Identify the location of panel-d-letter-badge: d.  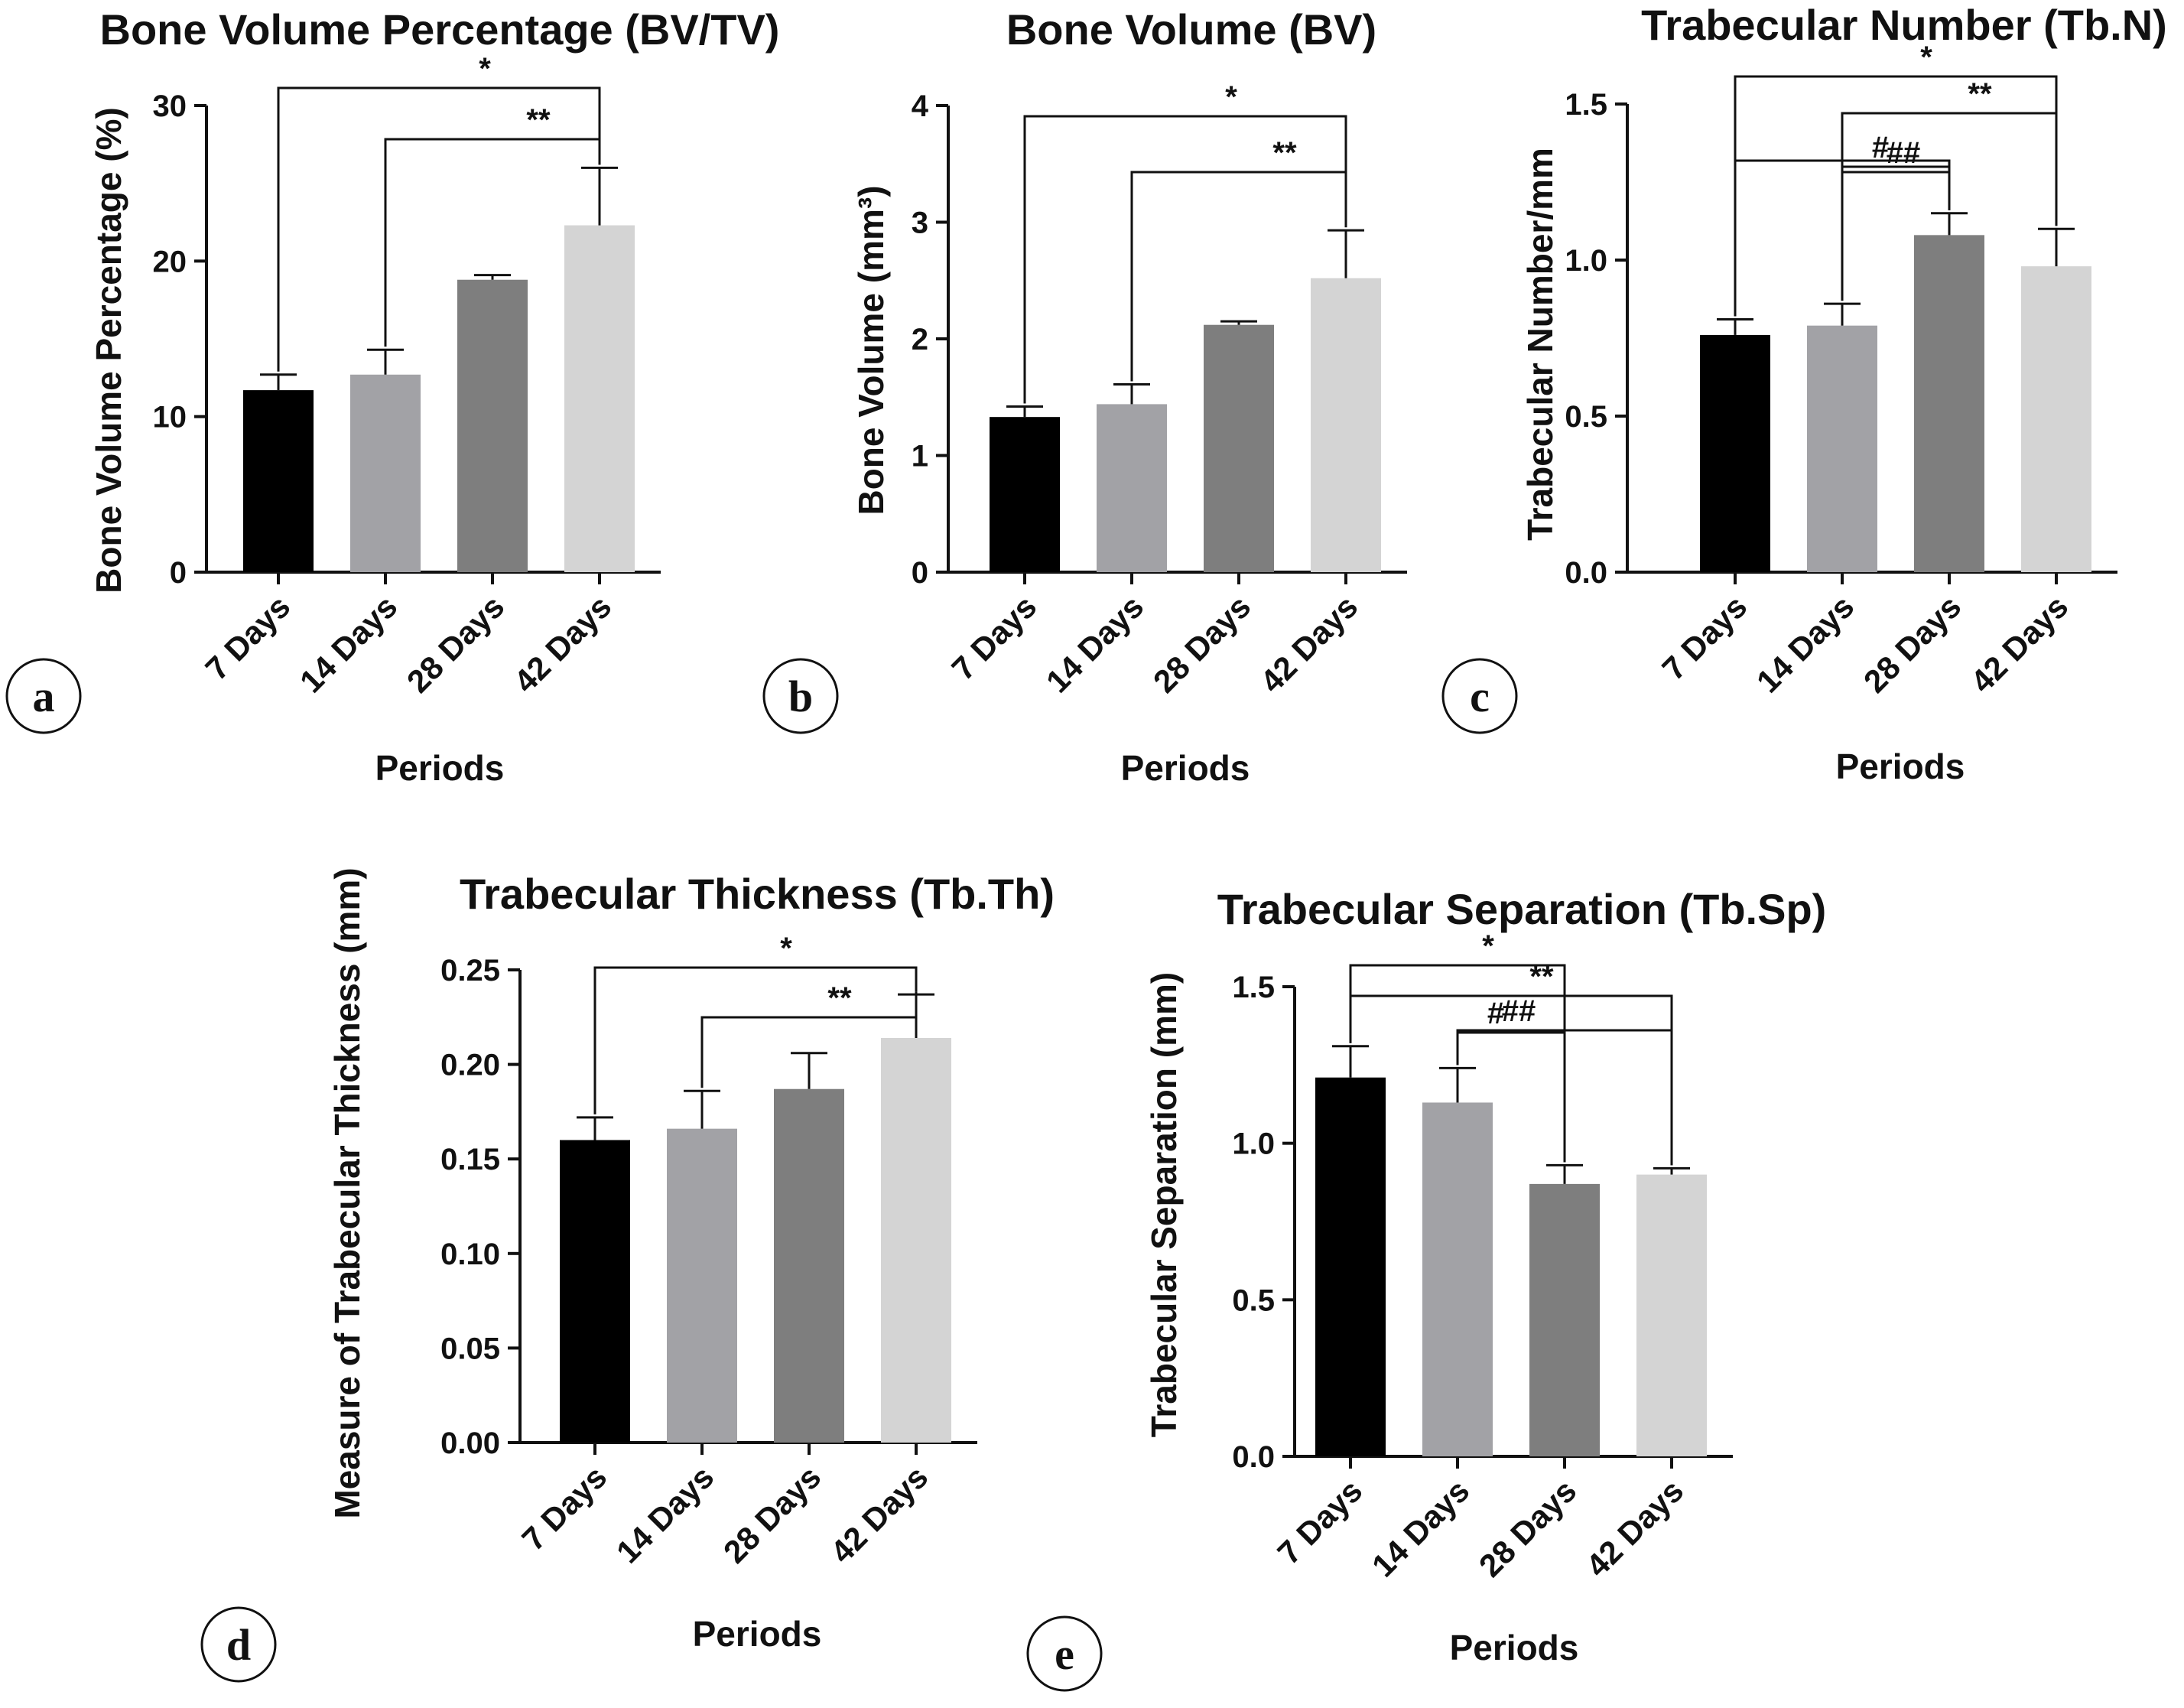
(238, 1644).